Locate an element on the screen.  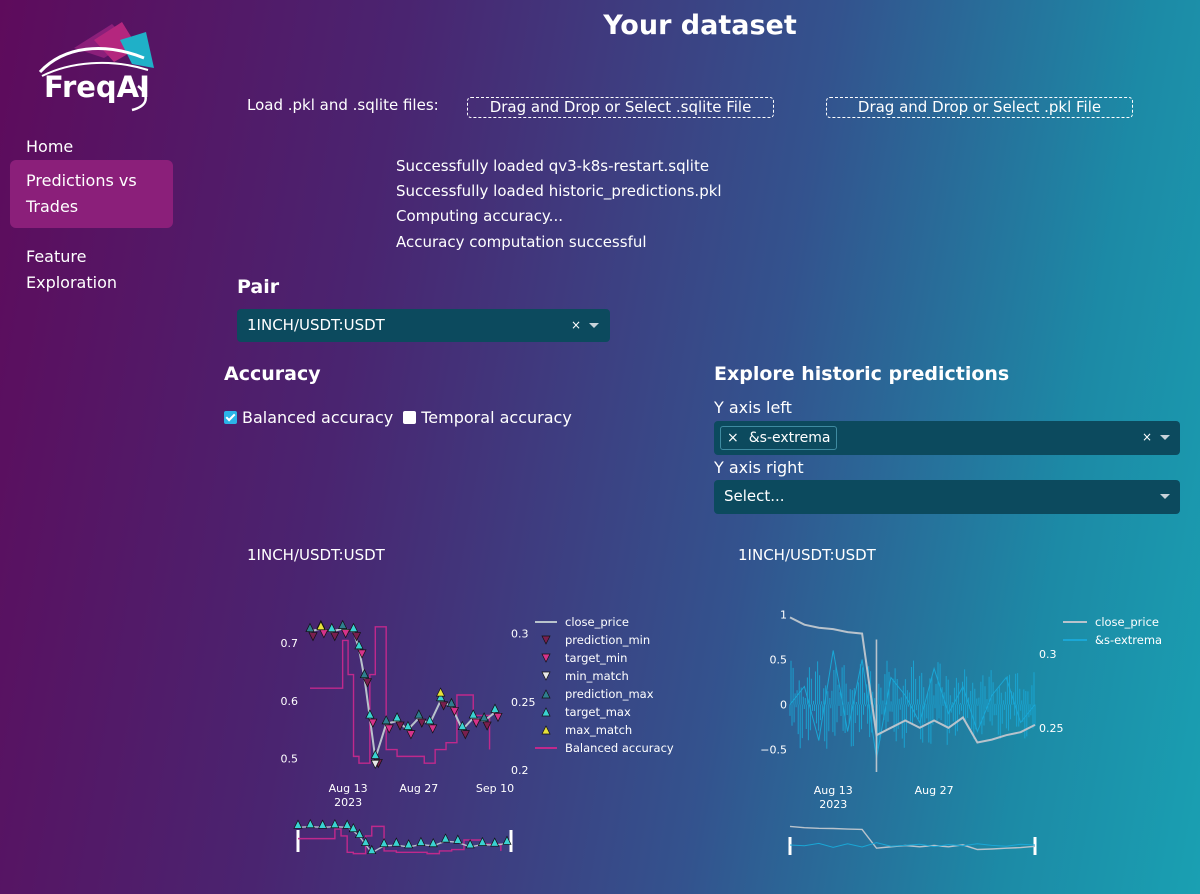
y-left-tick-label: 0.7 is located at coordinates (290, 643).